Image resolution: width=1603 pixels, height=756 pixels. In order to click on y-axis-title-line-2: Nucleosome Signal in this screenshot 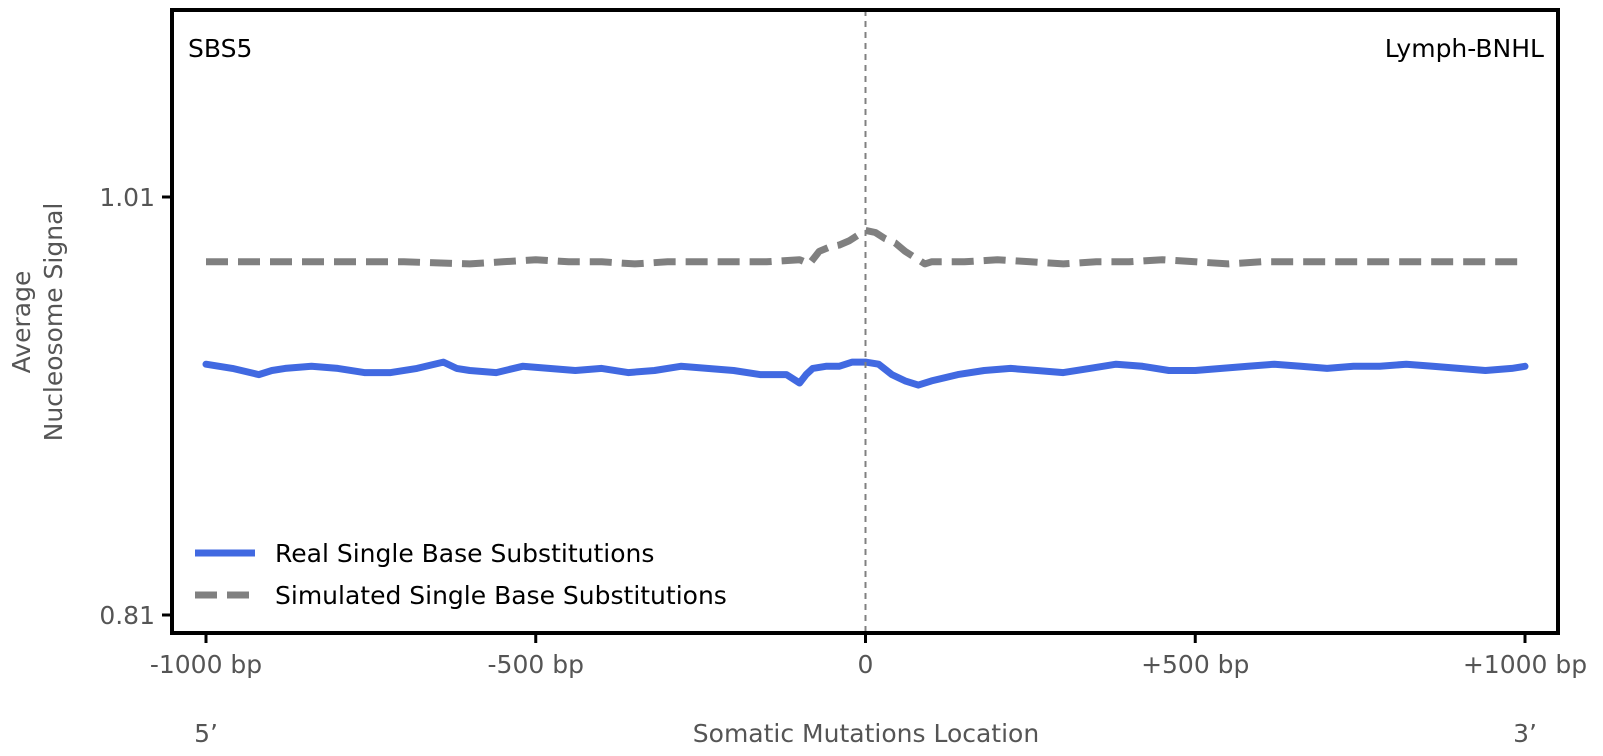, I will do `click(53, 322)`.